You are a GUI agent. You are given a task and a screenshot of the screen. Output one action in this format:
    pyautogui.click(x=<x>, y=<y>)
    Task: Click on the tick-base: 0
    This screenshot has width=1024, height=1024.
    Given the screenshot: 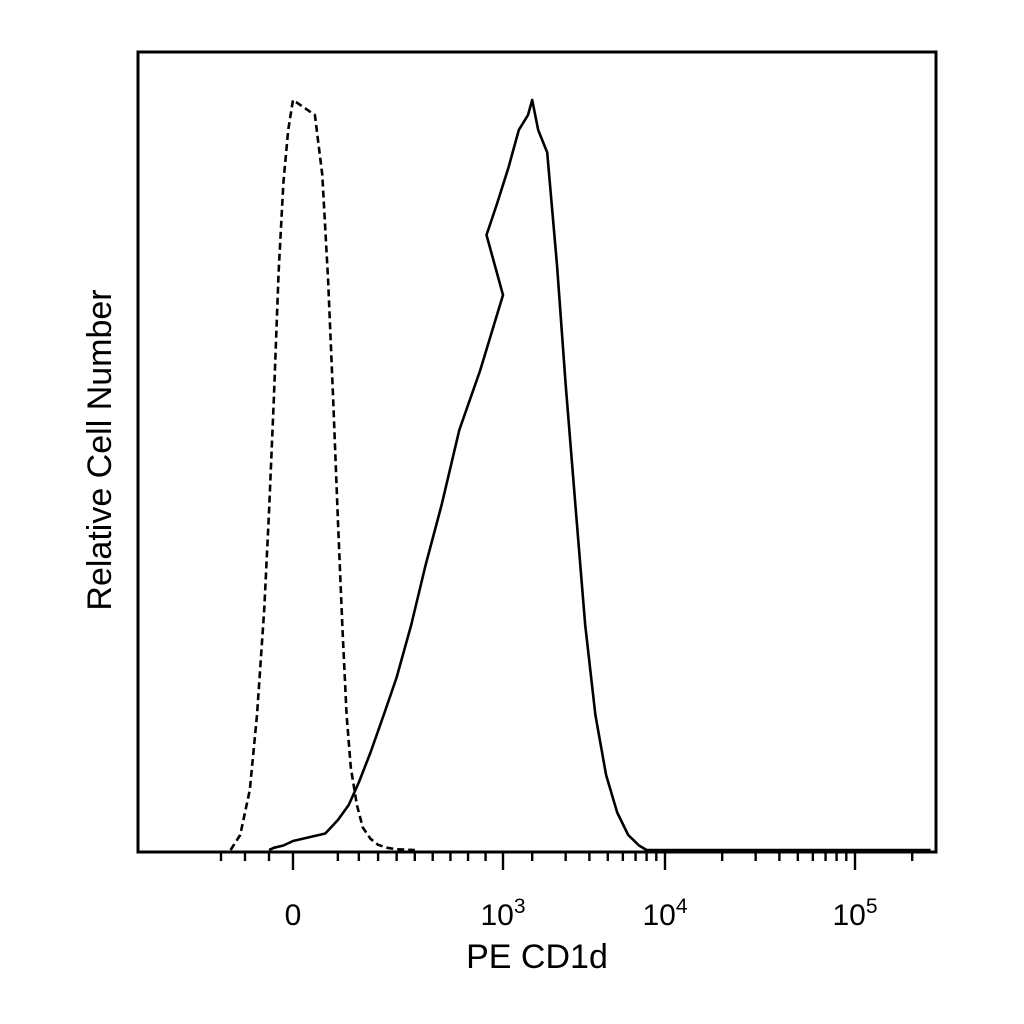 What is the action you would take?
    pyautogui.click(x=293, y=915)
    